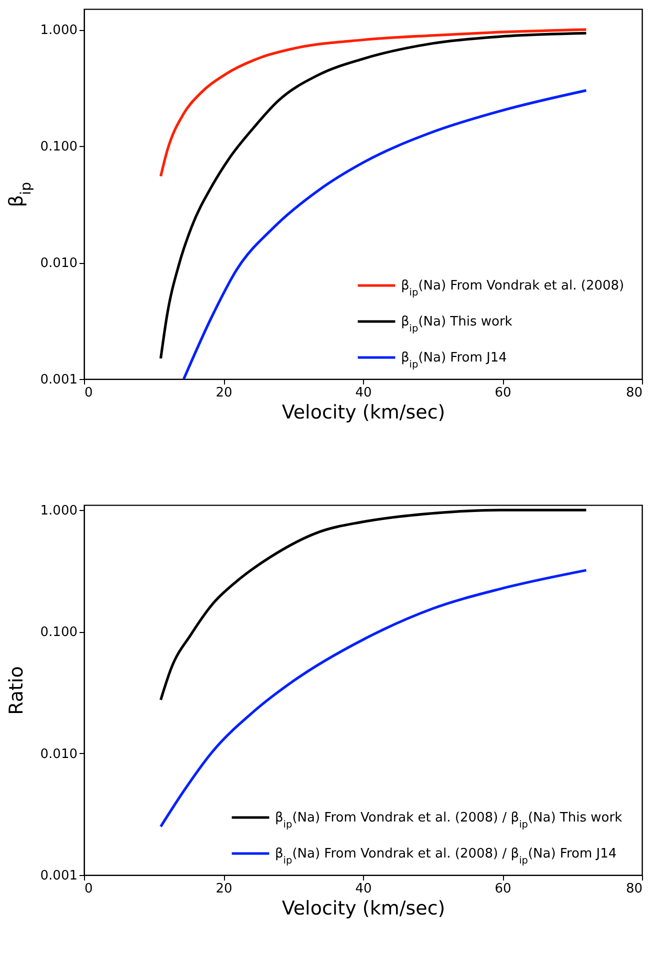 The width and height of the screenshot is (663, 965). I want to click on legend-label: β$_{ip}$(Na) This work, so click(457, 324).